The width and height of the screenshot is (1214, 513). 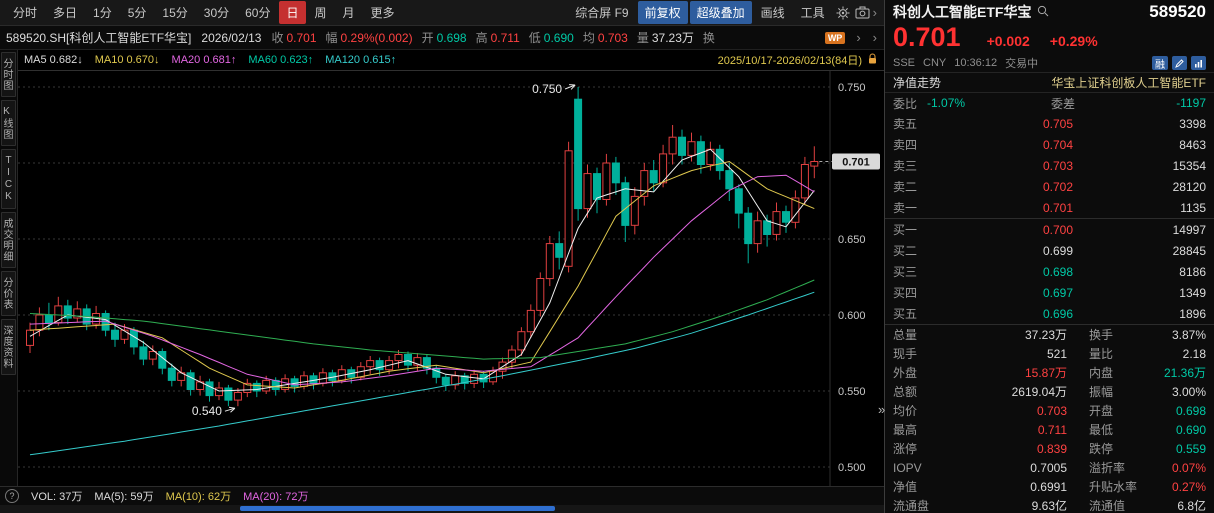 I want to click on sidebar-tab-K线图: K线图, so click(x=8, y=123).